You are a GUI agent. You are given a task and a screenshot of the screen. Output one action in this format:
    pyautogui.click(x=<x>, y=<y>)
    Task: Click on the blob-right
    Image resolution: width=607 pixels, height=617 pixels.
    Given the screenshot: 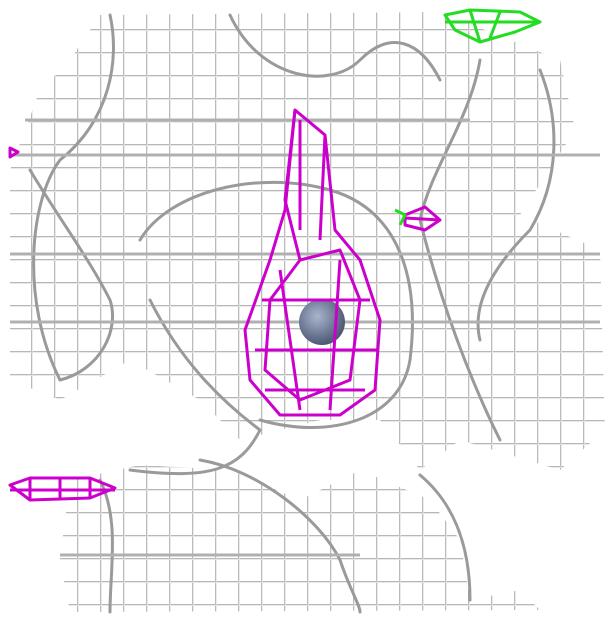 What is the action you would take?
    pyautogui.click(x=422, y=218)
    